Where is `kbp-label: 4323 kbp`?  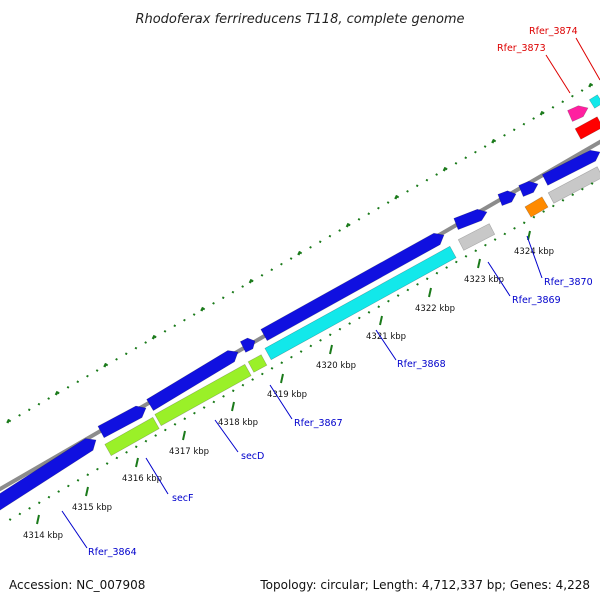
kbp-label: 4323 kbp is located at coordinates (484, 280).